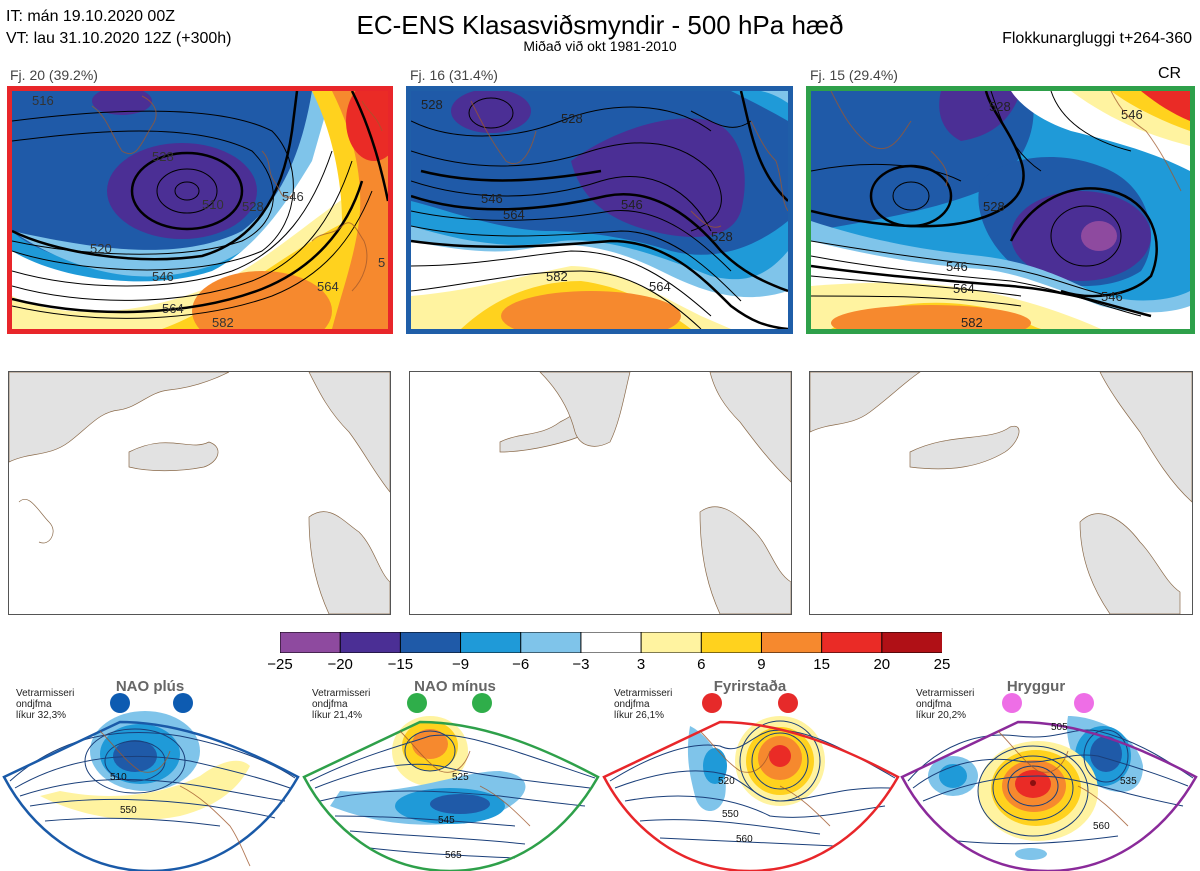  Describe the element at coordinates (581, 664) in the screenshot. I see `colorbar-tick-label: −3` at that location.